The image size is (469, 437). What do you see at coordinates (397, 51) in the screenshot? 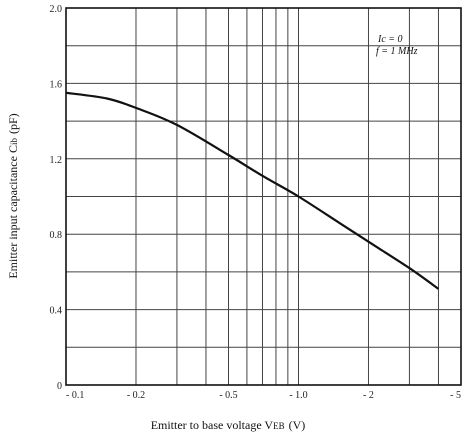
I see `annotation-freq: f = 1 MHz` at bounding box center [397, 51].